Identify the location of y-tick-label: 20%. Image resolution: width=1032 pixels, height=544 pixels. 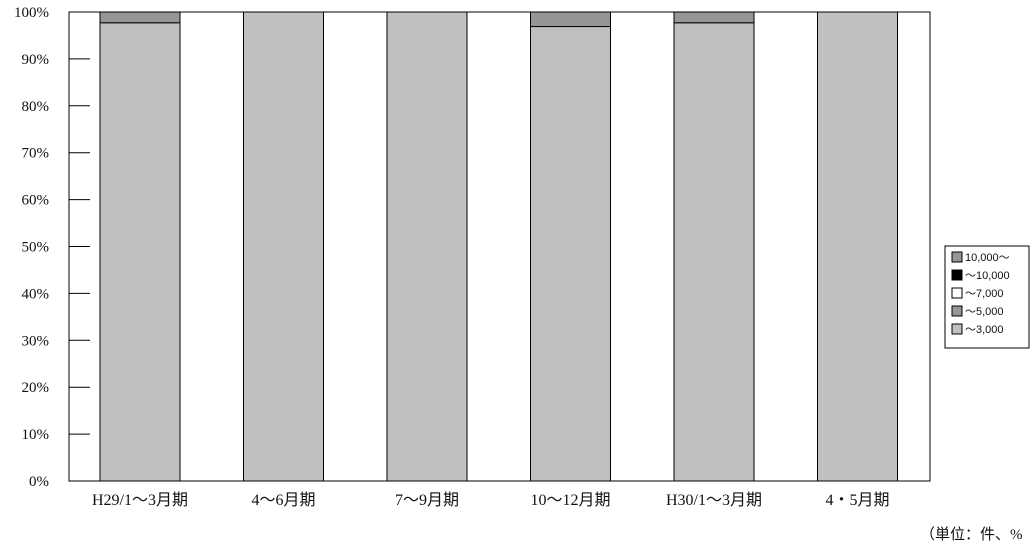
(36, 388).